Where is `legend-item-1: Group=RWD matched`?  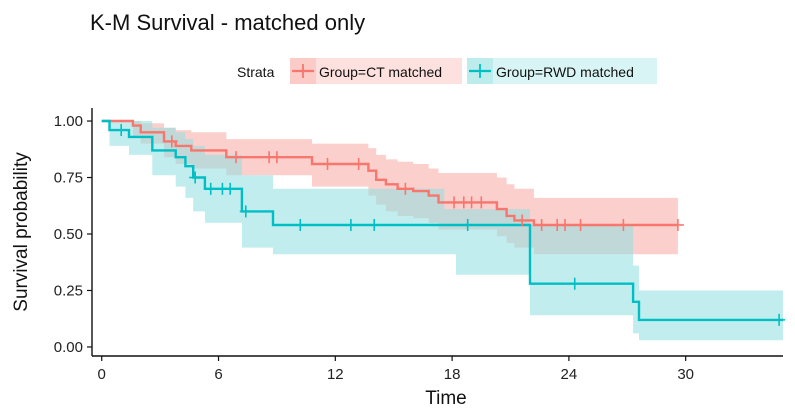 legend-item-1: Group=RWD matched is located at coordinates (562, 71).